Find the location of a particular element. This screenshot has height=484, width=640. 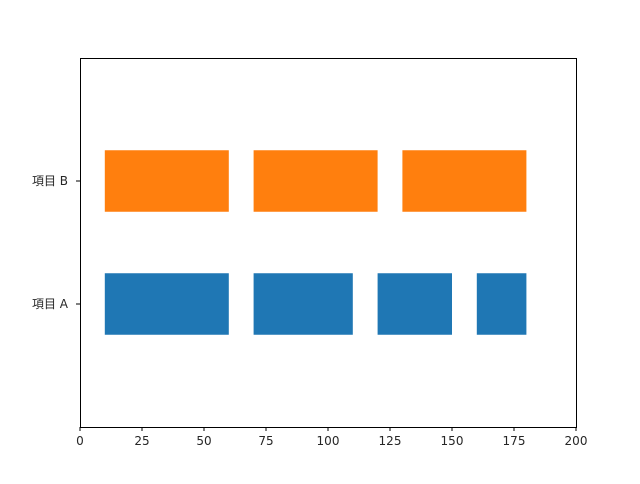

x-tick-label: 150 is located at coordinates (452, 441).